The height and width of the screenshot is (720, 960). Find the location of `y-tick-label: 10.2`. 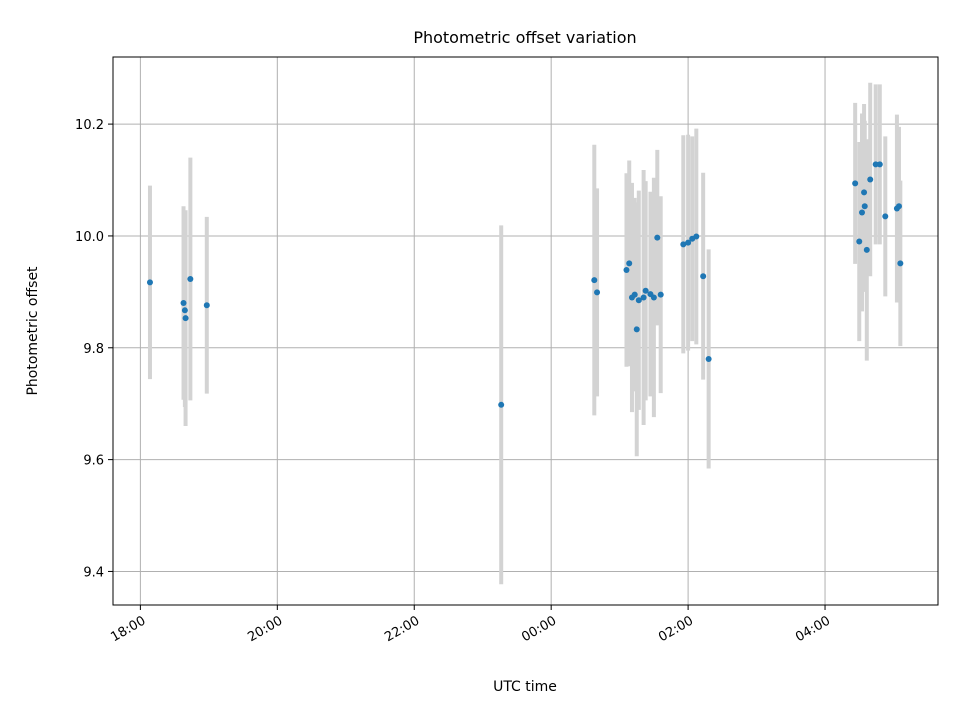

y-tick-label: 10.2 is located at coordinates (89, 125).